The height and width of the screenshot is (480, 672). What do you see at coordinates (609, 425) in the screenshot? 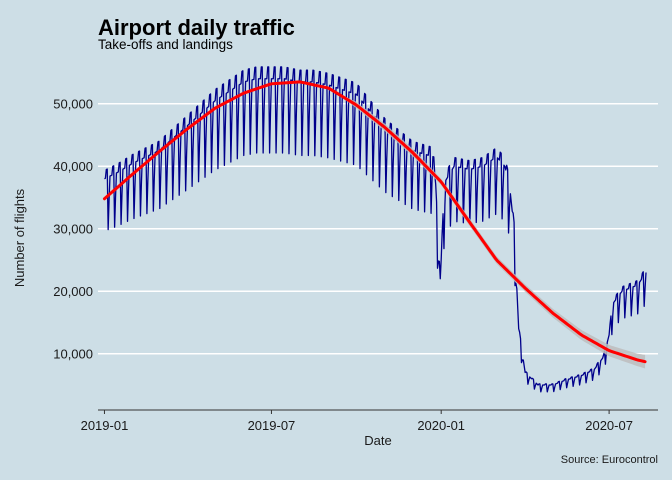
I see `x-tick-label: 2020-07` at bounding box center [609, 425].